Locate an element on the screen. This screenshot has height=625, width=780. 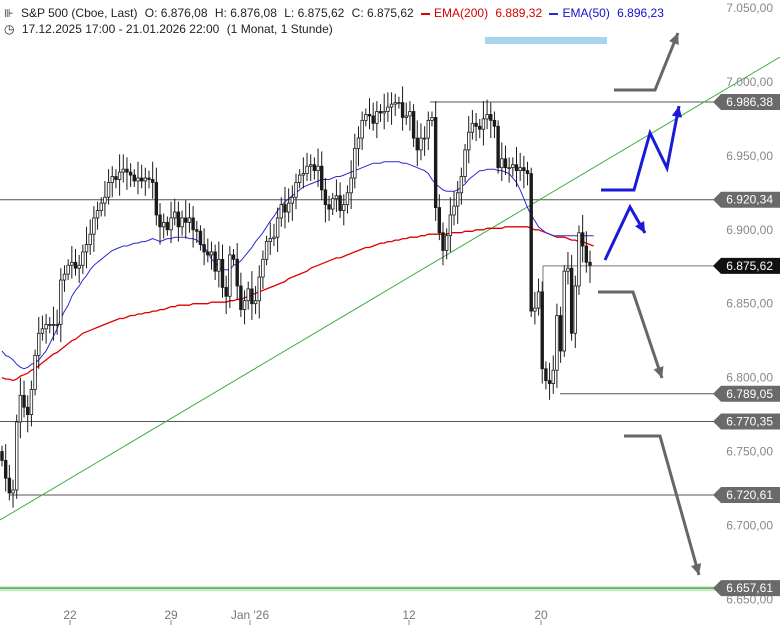
y-tick-label: 6.700,00 is located at coordinates (749, 525).